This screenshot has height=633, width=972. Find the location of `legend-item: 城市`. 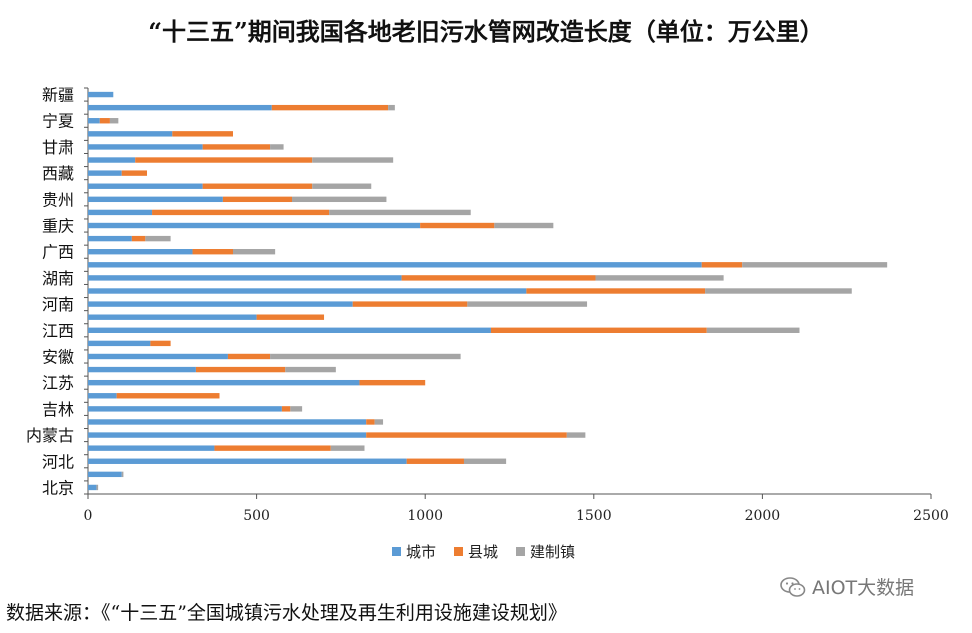

legend-item: 城市 is located at coordinates (414, 551).